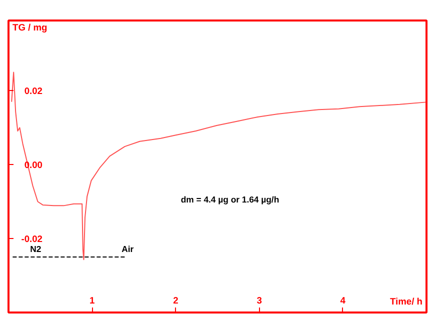  I want to click on annotation: Air, so click(128, 249).